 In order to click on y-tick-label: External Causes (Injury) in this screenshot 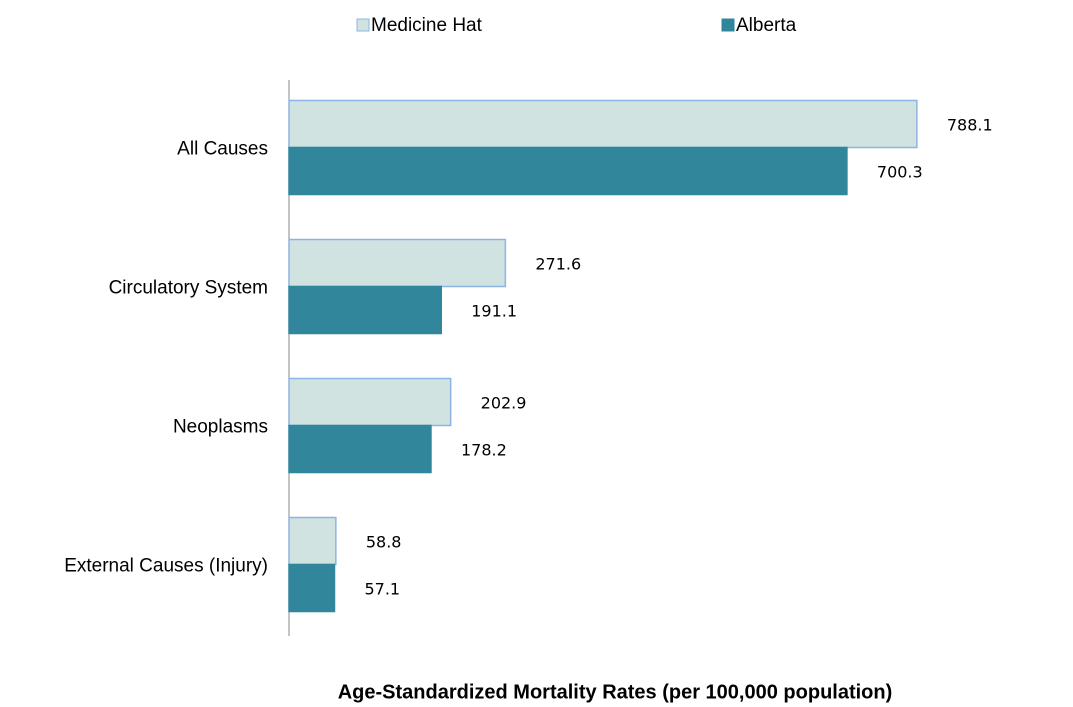, I will do `click(166, 566)`.